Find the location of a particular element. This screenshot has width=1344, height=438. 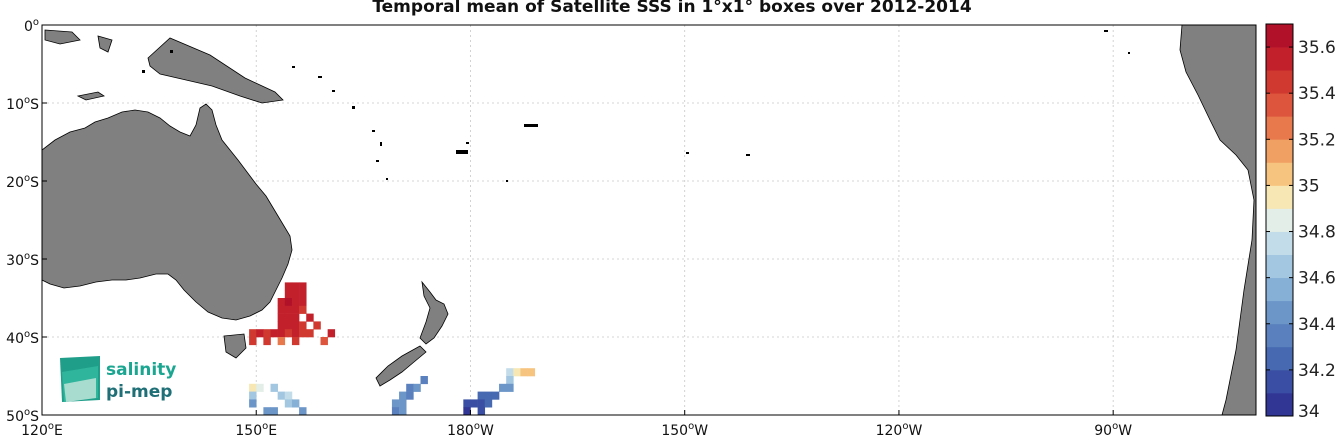

land-nz-north is located at coordinates (434, 312).